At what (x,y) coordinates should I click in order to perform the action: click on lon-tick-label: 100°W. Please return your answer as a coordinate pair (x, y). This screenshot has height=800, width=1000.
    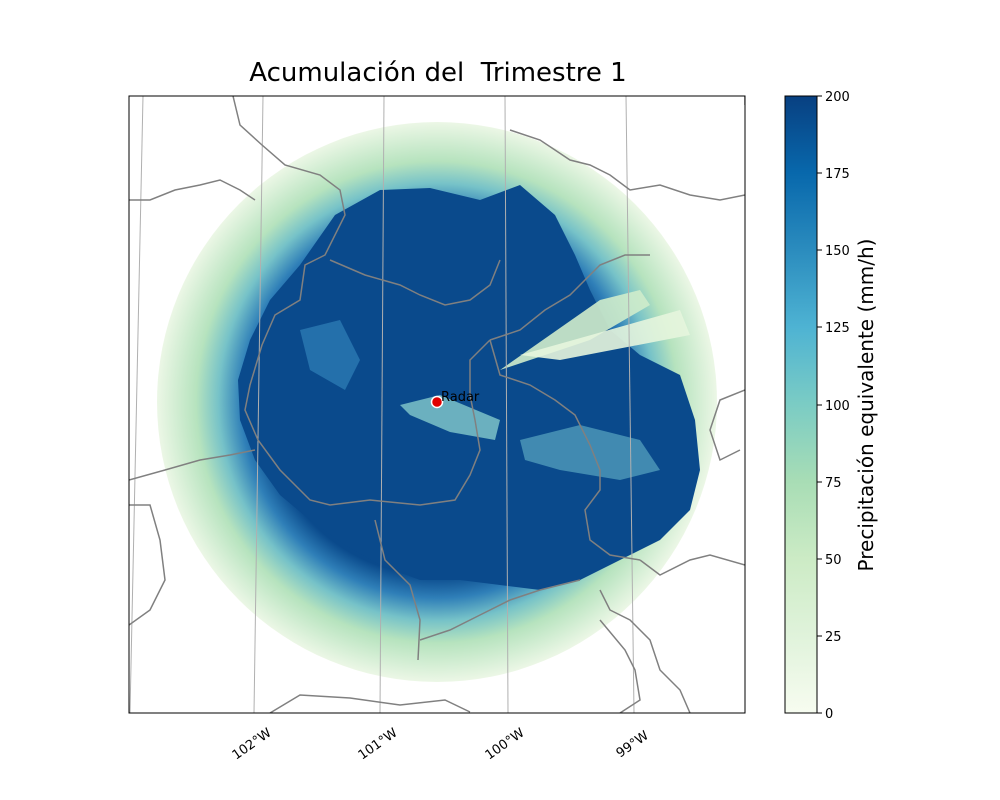
    Looking at the image, I should click on (505, 745).